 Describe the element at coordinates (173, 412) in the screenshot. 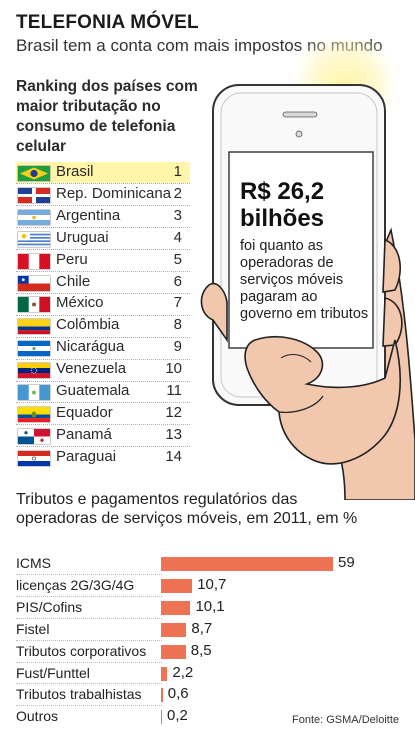

I see `ranking-position: 12` at that location.